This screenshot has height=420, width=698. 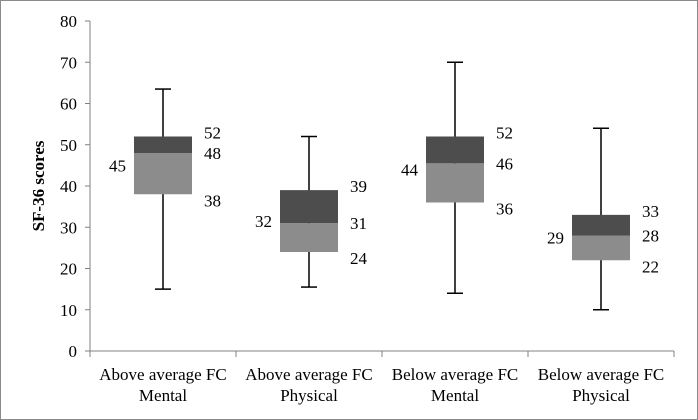 I want to click on y-tick-label: 10, so click(x=68, y=310).